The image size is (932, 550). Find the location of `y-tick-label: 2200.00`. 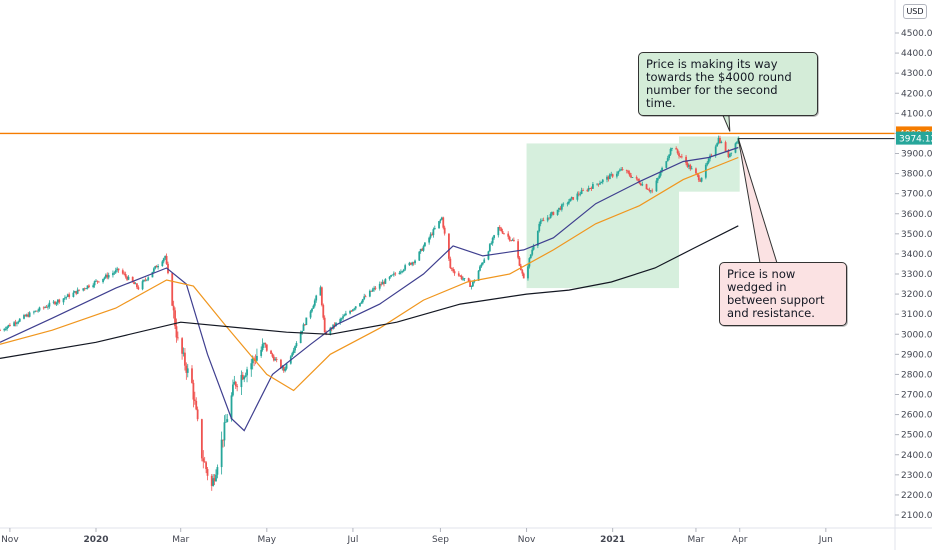

y-tick-label: 2200.00 is located at coordinates (916, 496).